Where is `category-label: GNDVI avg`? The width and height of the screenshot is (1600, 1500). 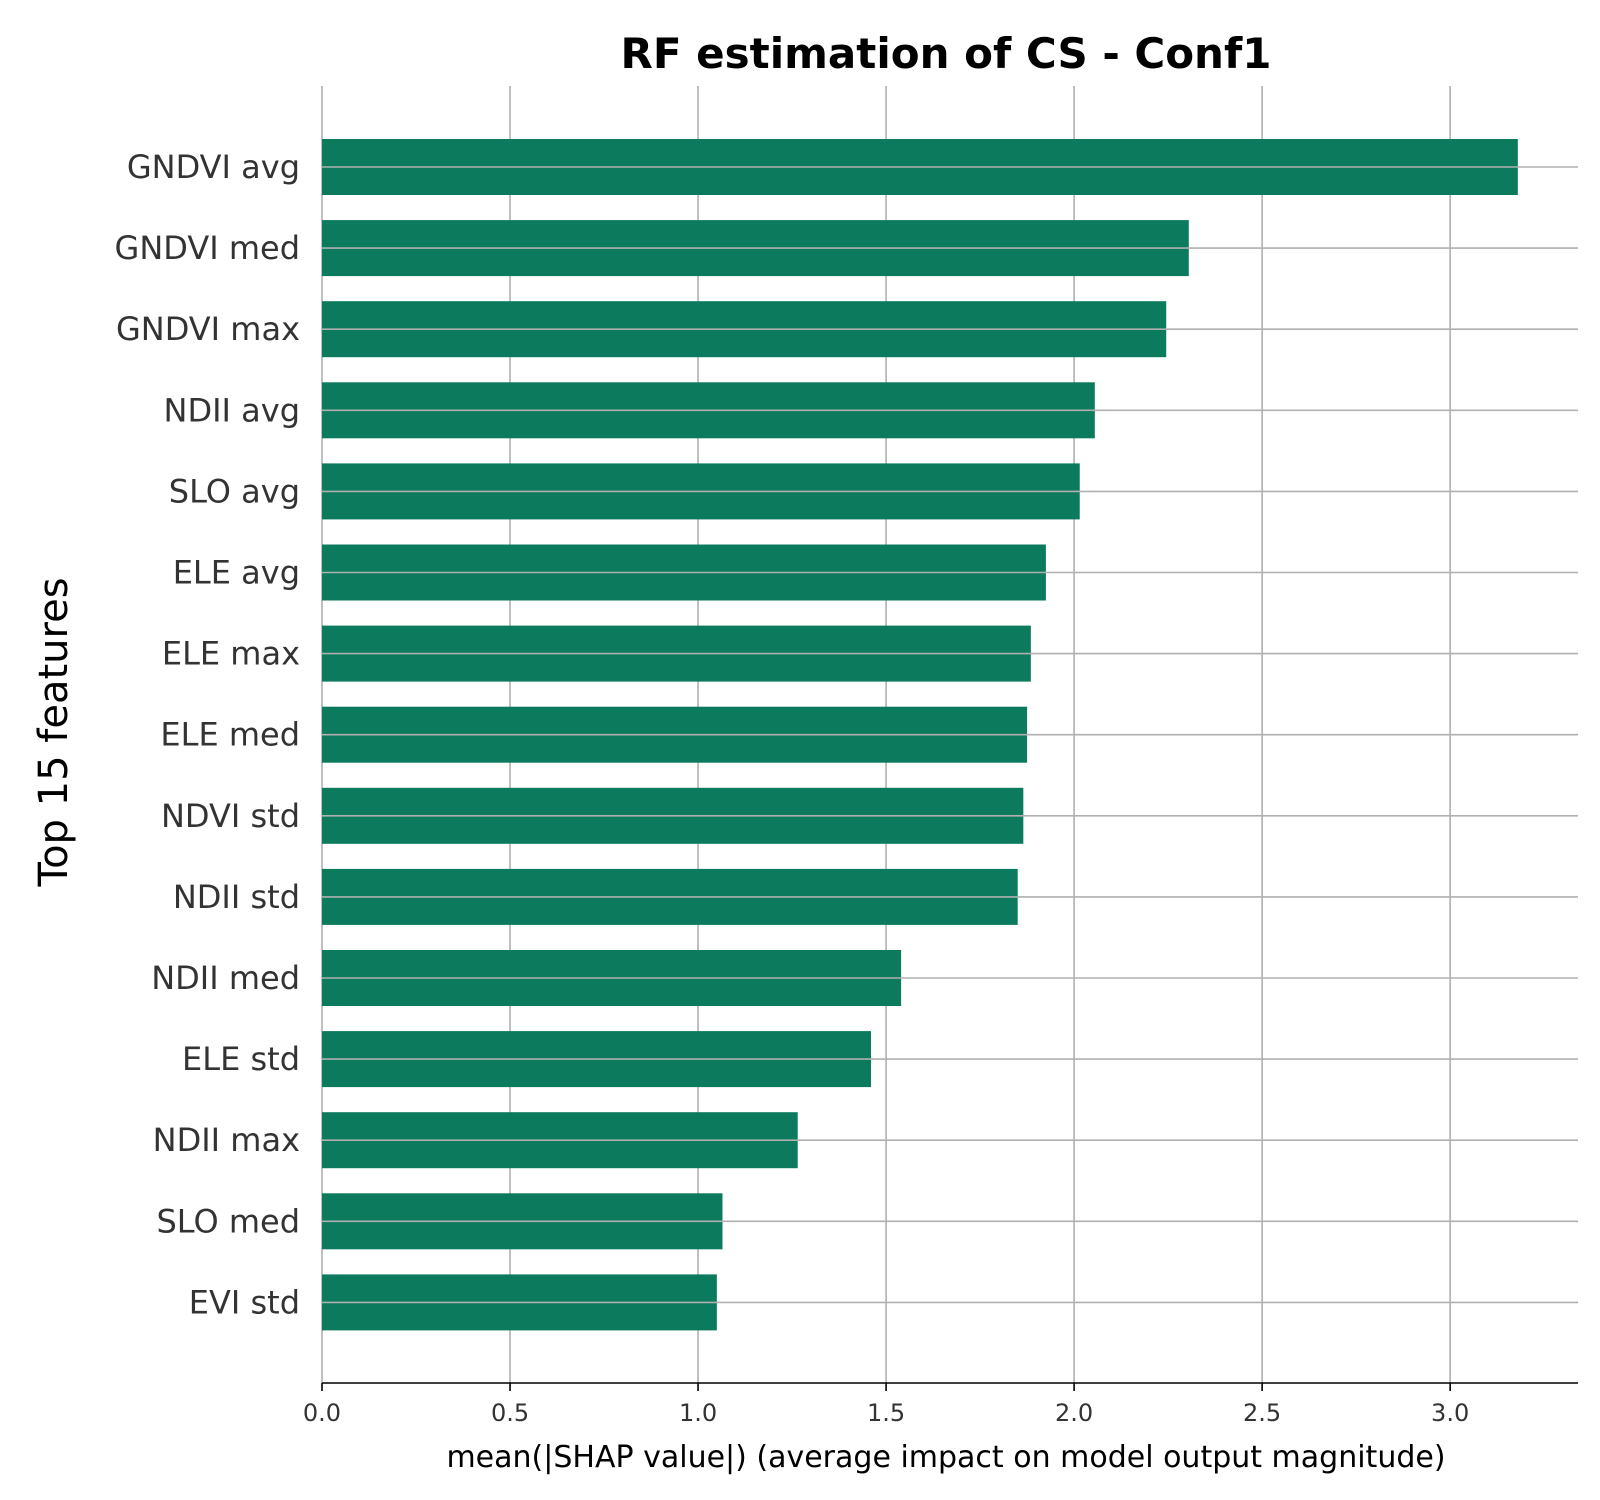 category-label: GNDVI avg is located at coordinates (213, 167).